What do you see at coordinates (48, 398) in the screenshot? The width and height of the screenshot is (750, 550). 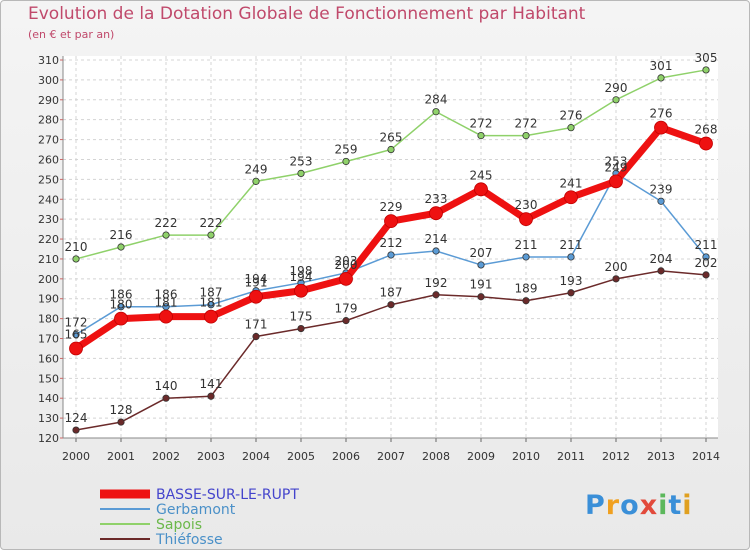 I see `y-tick-label: 140` at bounding box center [48, 398].